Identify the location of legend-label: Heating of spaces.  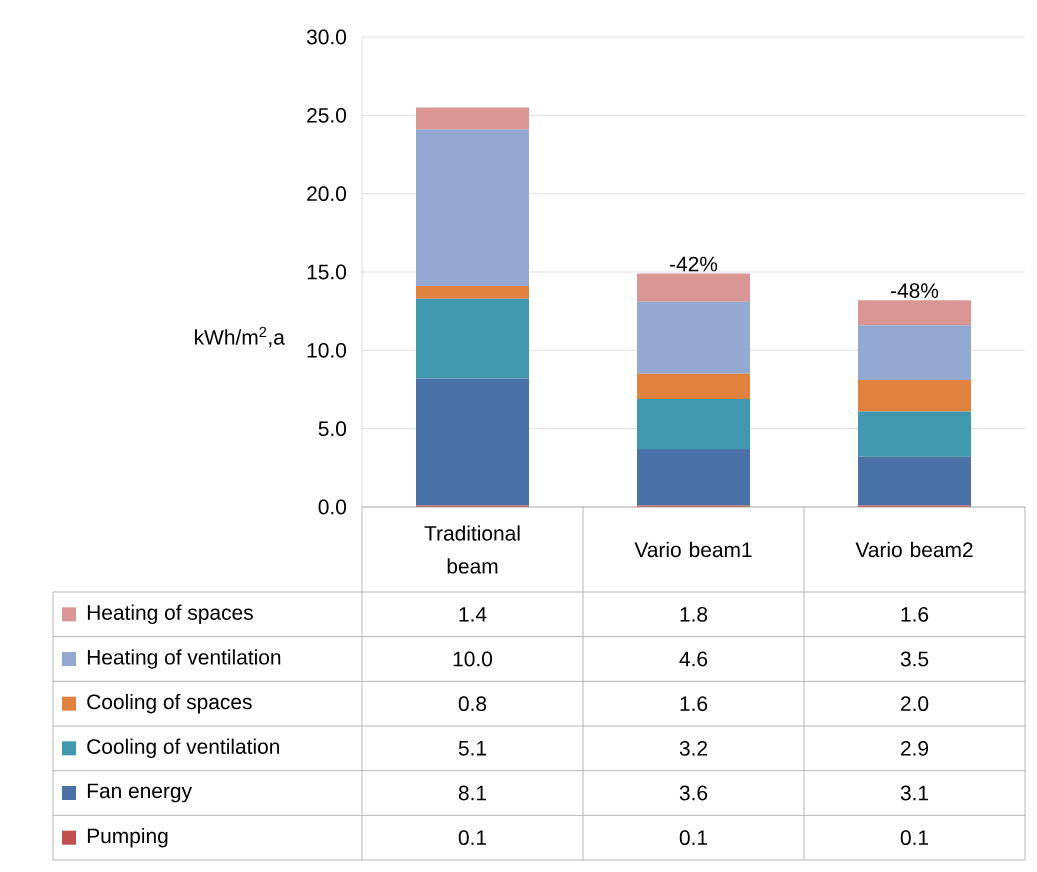
(170, 614).